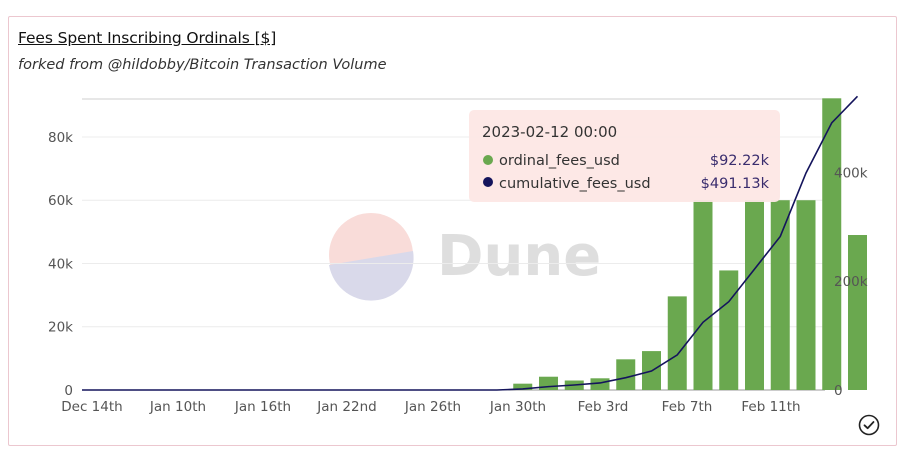  Describe the element at coordinates (869, 425) in the screenshot. I see `check-circle-icon` at that location.